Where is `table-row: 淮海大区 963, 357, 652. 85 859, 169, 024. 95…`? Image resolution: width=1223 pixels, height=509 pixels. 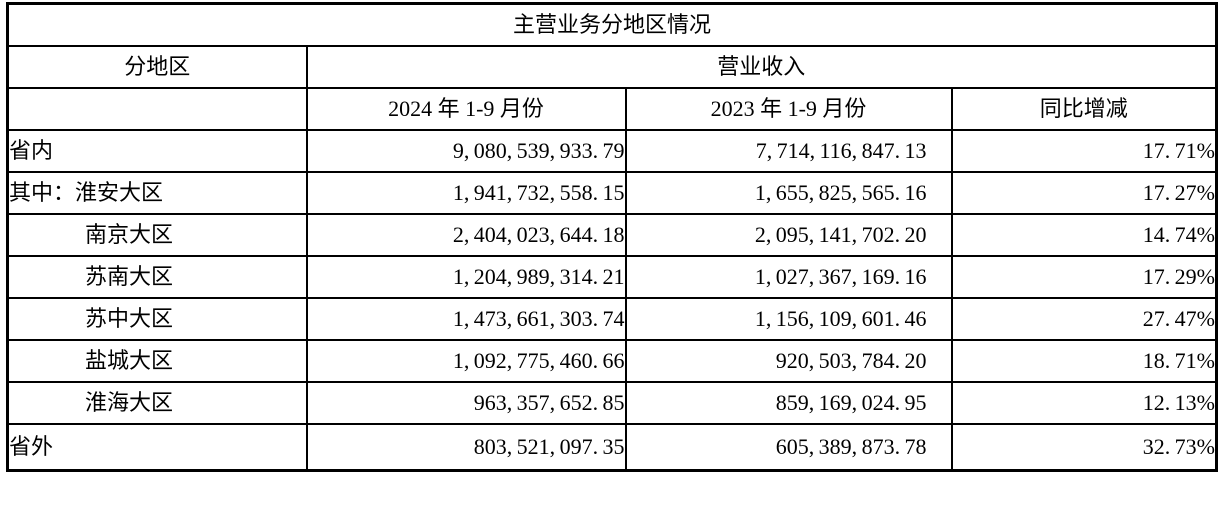 table-row: 淮海大区 963, 357, 652. 85 859, 169, 024. 95… is located at coordinates (612, 402).